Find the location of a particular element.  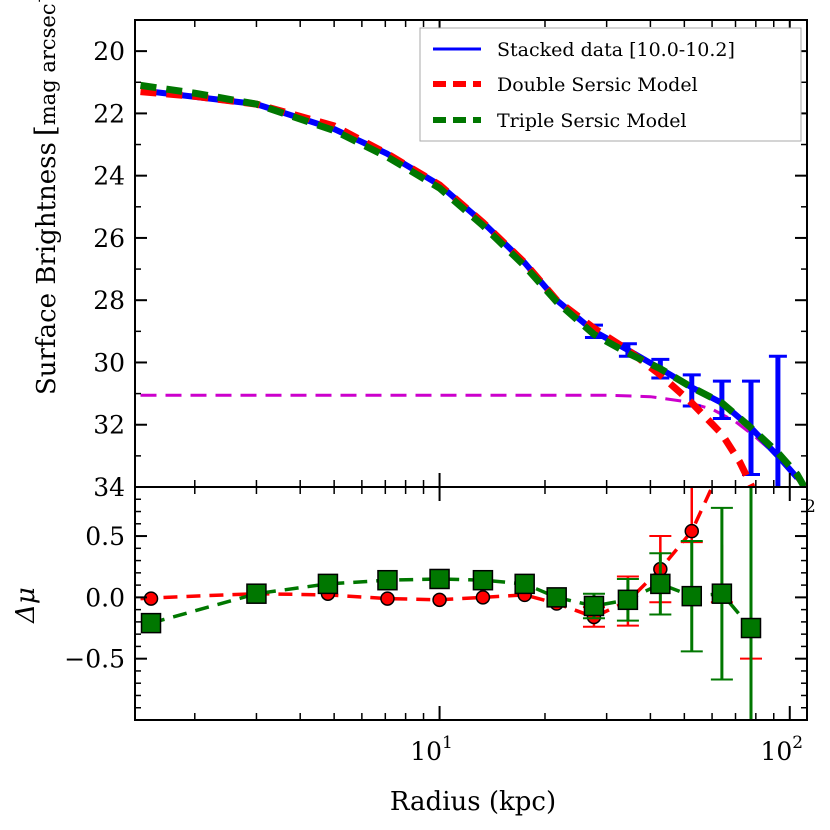

outer-component-line is located at coordinates (473, 440).